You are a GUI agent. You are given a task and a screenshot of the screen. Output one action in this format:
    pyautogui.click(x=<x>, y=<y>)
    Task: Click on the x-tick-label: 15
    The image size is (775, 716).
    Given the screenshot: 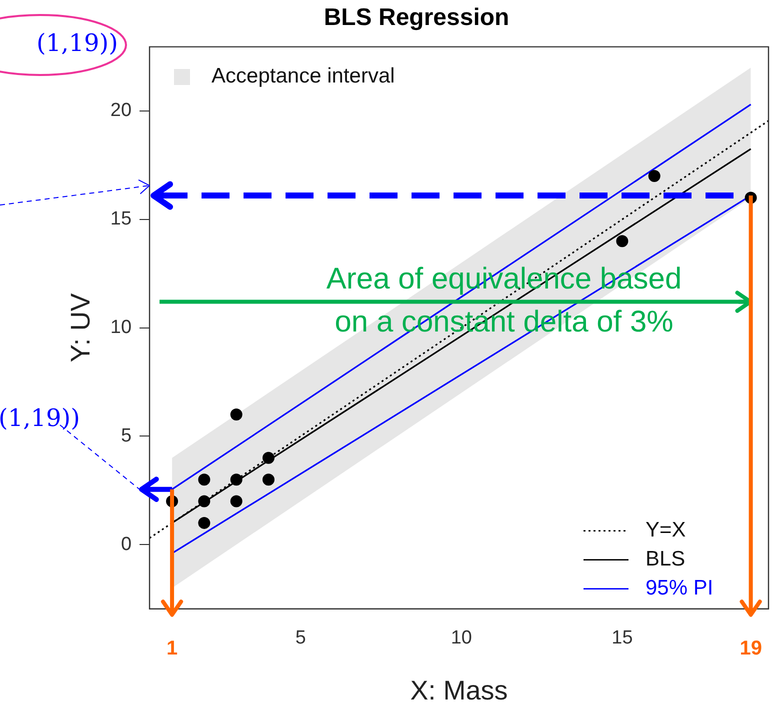 What is the action you would take?
    pyautogui.click(x=622, y=637)
    